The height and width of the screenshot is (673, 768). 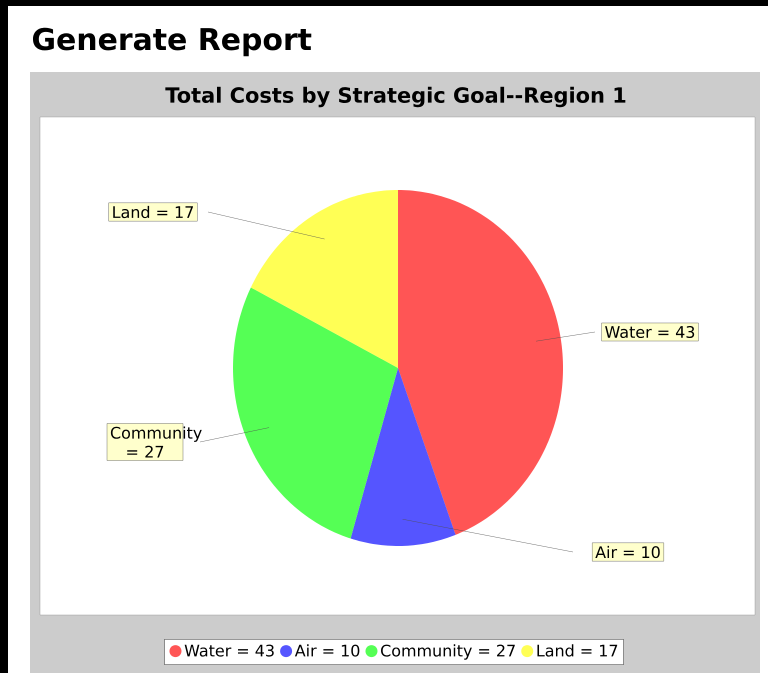 What do you see at coordinates (327, 650) in the screenshot?
I see `legend-label: Air = 10` at bounding box center [327, 650].